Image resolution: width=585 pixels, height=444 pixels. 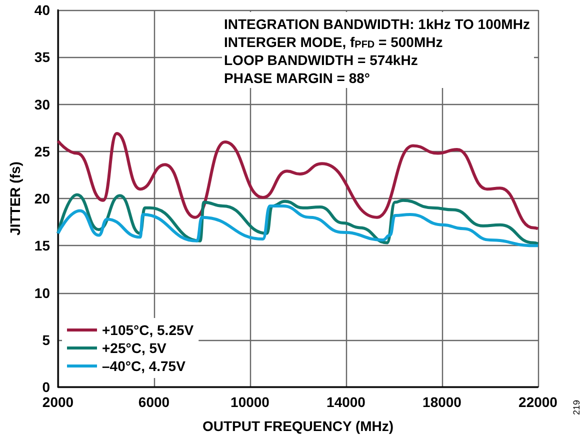 What do you see at coordinates (135, 348) in the screenshot?
I see `legend-label: +25°C, 5V` at bounding box center [135, 348].